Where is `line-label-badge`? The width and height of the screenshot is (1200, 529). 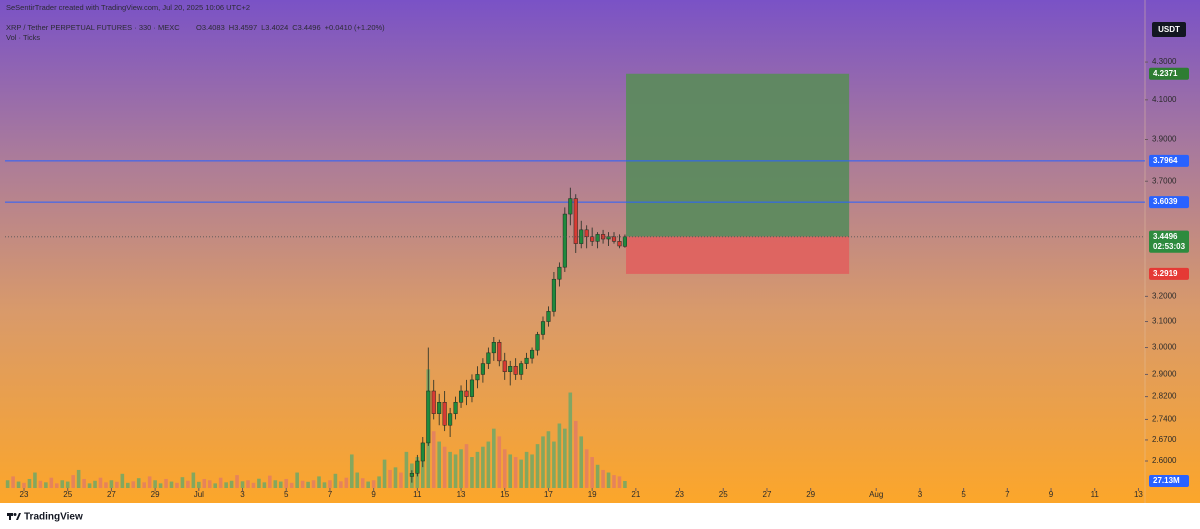 line-label-badge is located at coordinates (1169, 160).